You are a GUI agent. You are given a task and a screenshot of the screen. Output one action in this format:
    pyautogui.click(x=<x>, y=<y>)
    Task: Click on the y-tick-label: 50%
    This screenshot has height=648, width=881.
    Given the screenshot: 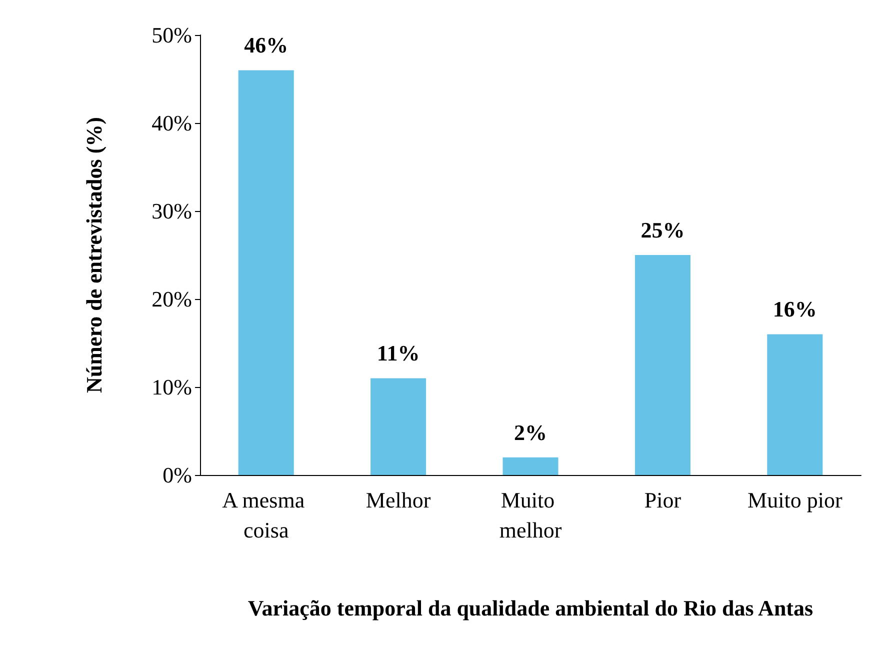 What is the action you would take?
    pyautogui.click(x=172, y=35)
    